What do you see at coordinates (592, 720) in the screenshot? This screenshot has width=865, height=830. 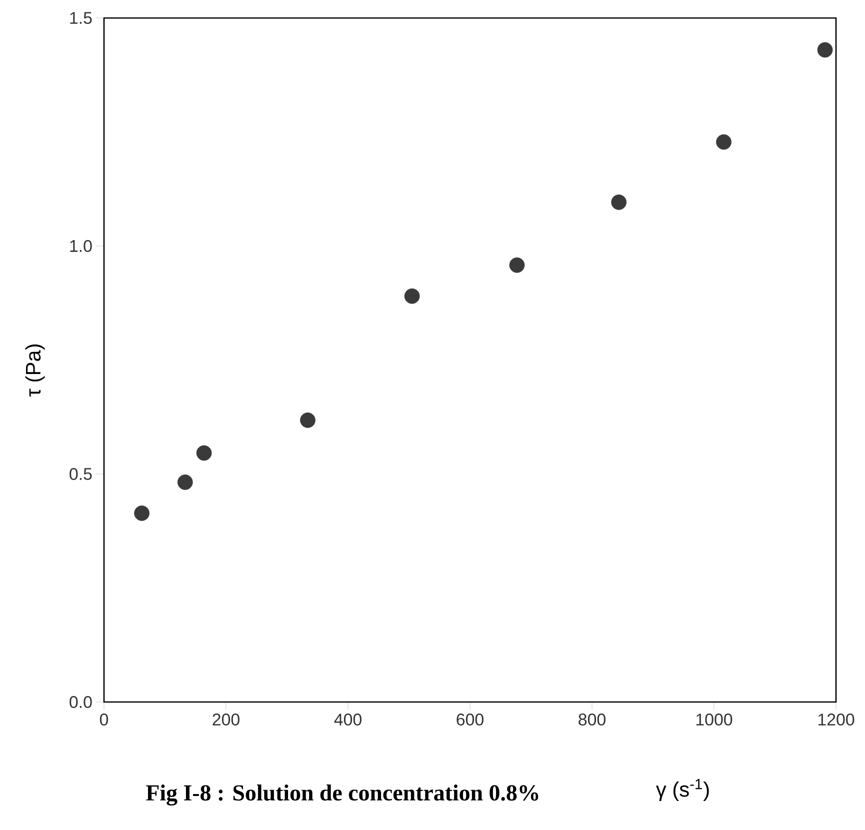 I see `x-tick-label: 800` at bounding box center [592, 720].